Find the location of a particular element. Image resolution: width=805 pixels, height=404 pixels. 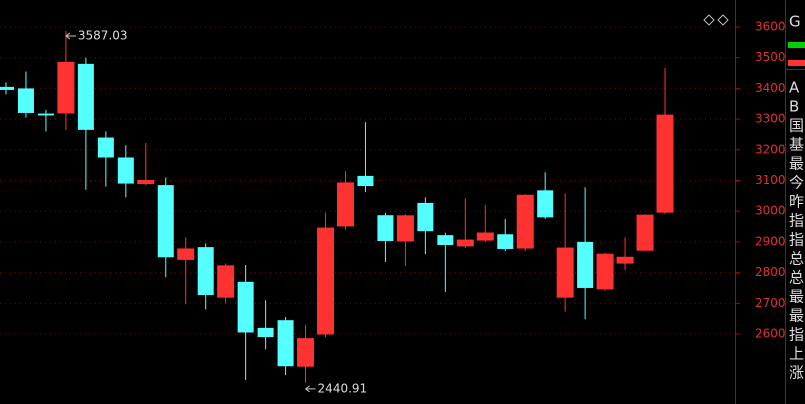

y-tick-label: 2900 is located at coordinates (770, 241).